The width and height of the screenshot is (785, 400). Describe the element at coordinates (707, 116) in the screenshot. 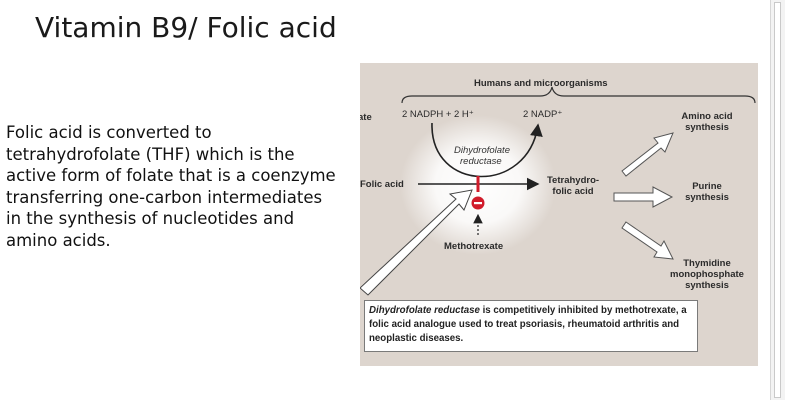

I see `output-amino-1: Amino acid` at that location.